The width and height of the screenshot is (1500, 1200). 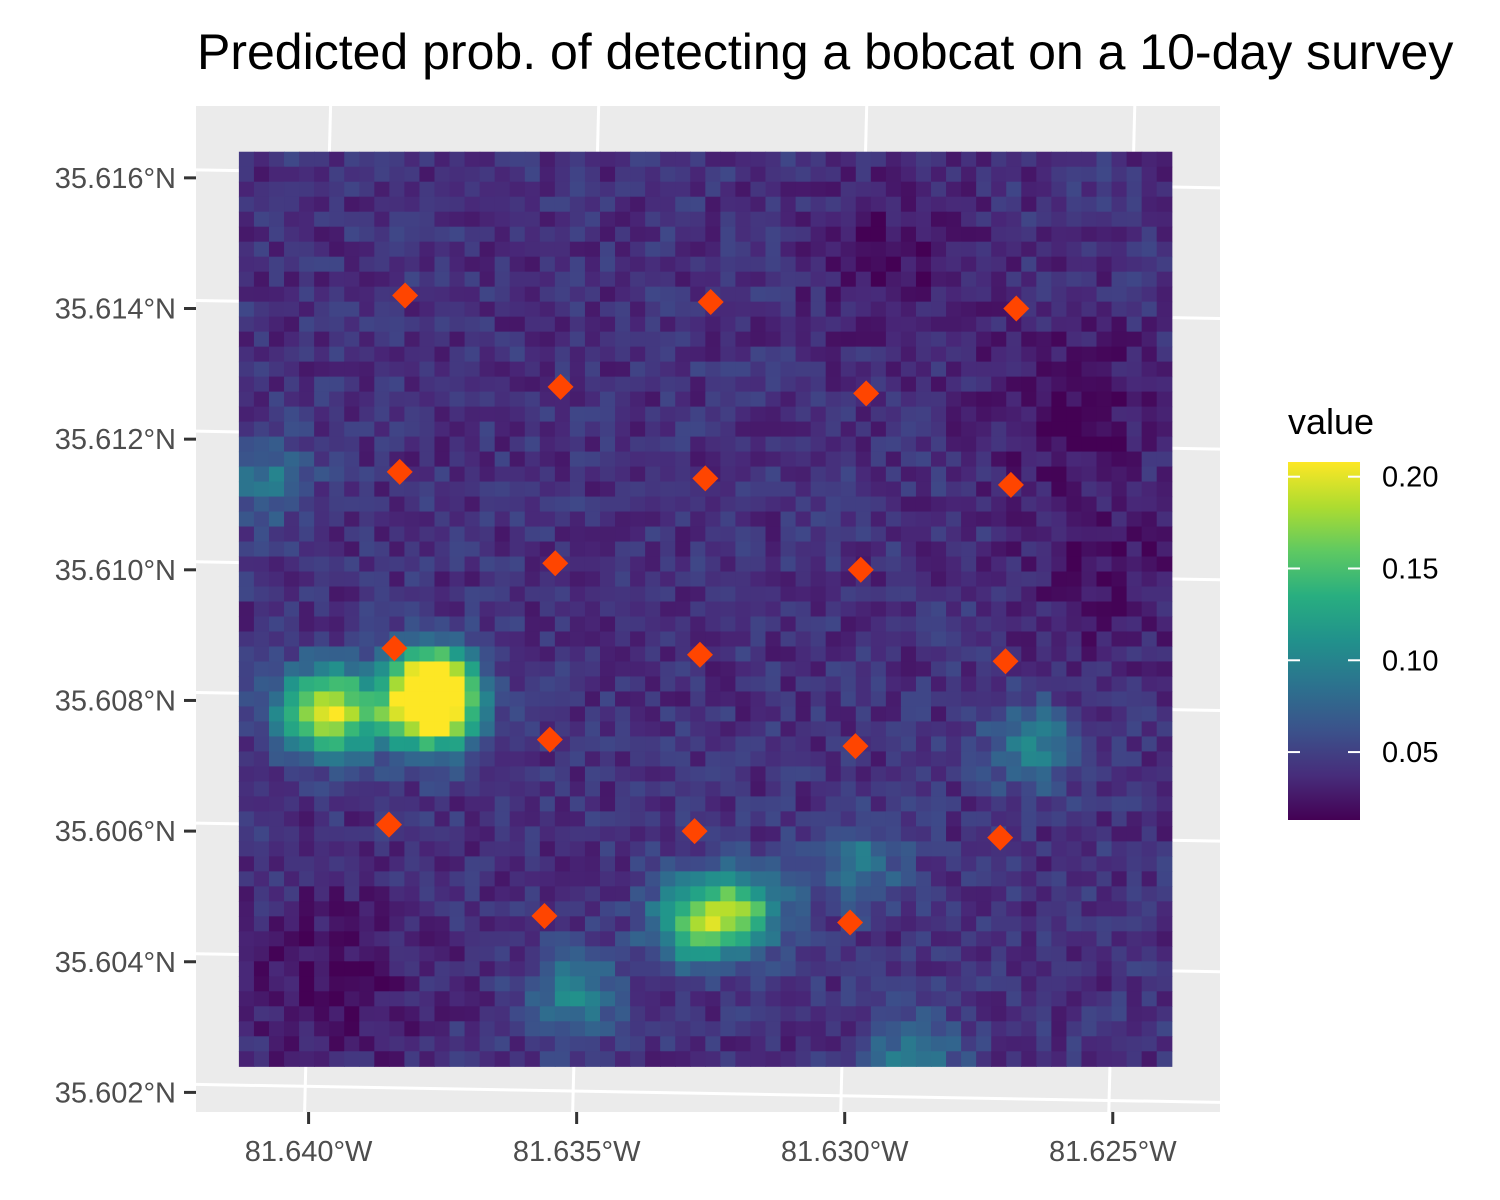 I want to click on legend: value 0.200.150.100.05, so click(x=1363, y=610).